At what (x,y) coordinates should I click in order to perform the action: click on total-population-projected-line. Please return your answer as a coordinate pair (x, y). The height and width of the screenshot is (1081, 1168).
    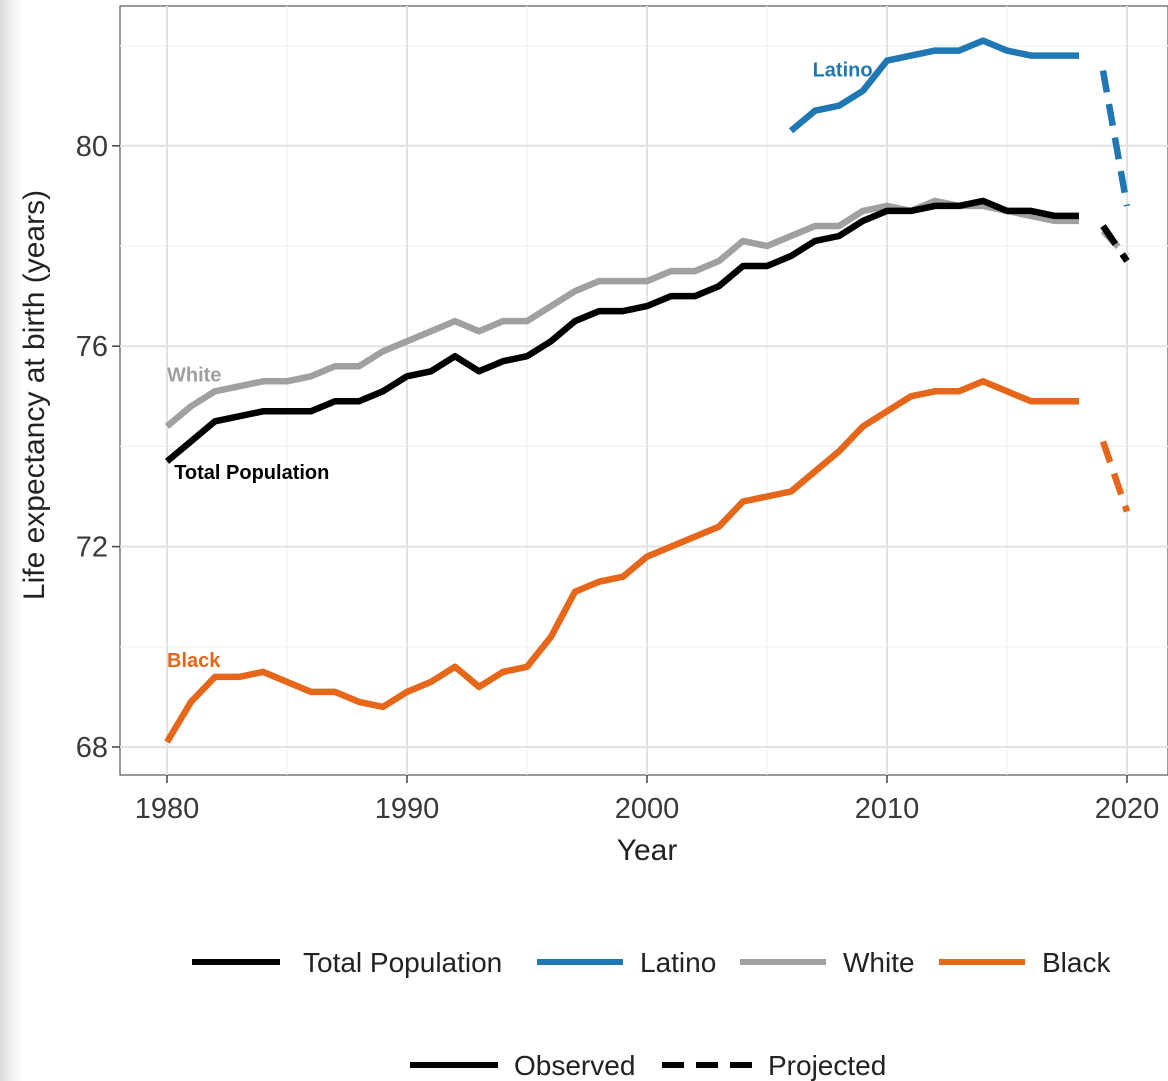
    Looking at the image, I should click on (1115, 243).